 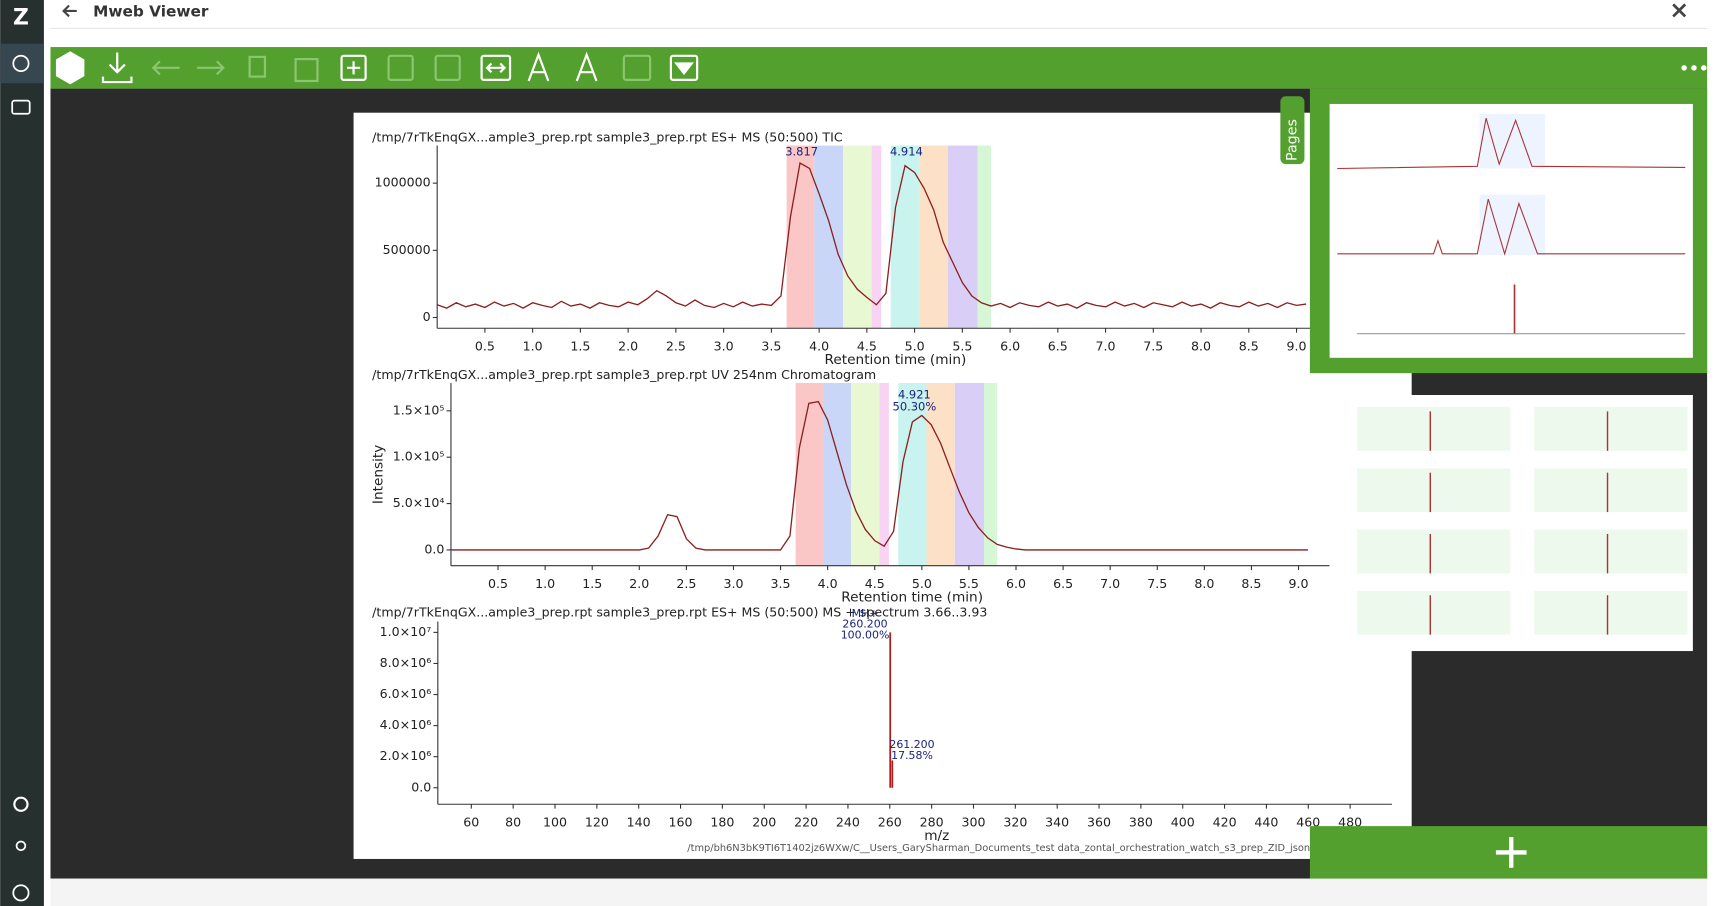 I want to click on pan-button, so click(x=447, y=67).